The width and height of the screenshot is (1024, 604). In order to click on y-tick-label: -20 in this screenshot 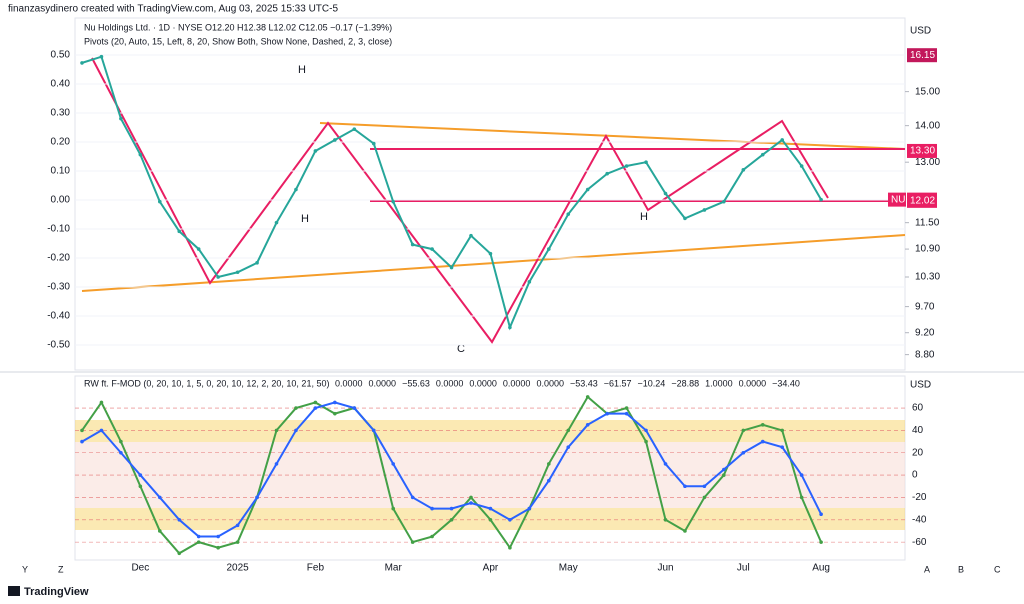, I will do `click(919, 497)`.